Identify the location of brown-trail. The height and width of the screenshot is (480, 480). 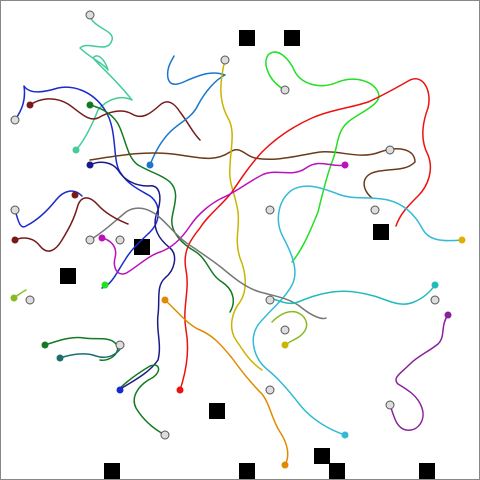
(252, 173).